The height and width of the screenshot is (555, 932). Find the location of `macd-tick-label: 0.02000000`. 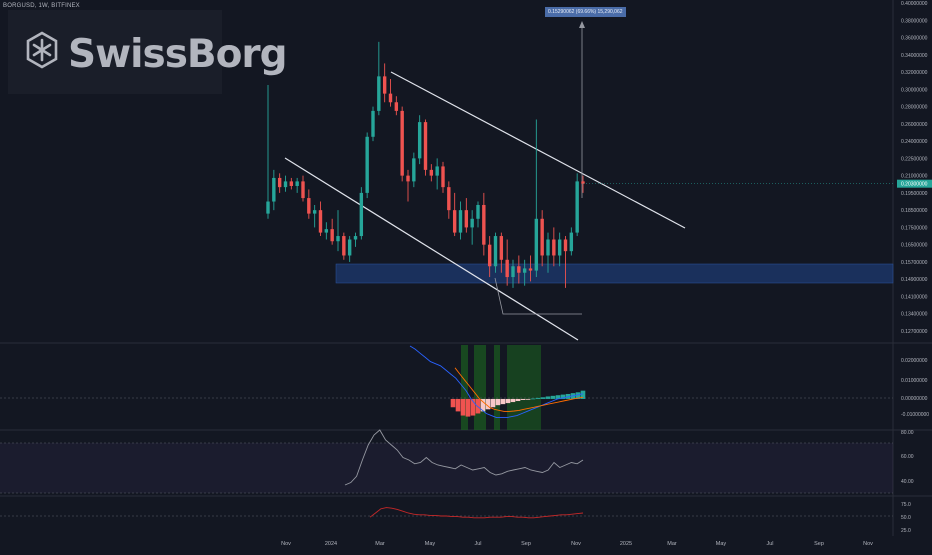

macd-tick-label: 0.02000000 is located at coordinates (914, 361).